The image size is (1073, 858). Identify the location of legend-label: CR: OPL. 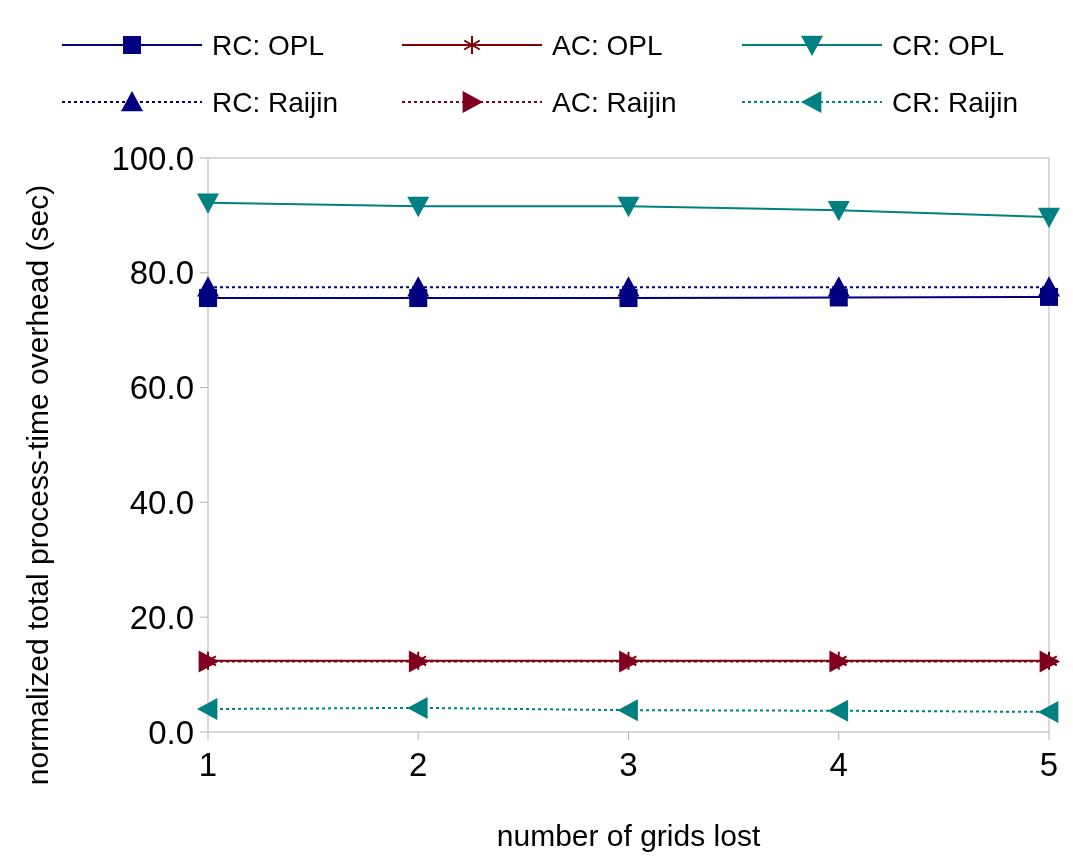
(948, 45).